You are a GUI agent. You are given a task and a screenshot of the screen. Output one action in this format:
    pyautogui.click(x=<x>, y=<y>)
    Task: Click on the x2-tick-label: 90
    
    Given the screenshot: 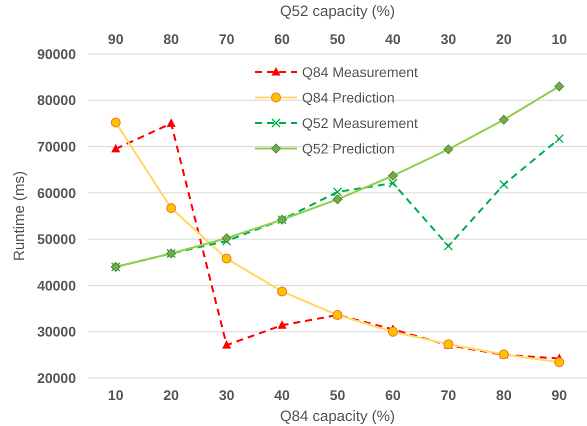 What is the action you would take?
    pyautogui.click(x=116, y=39)
    